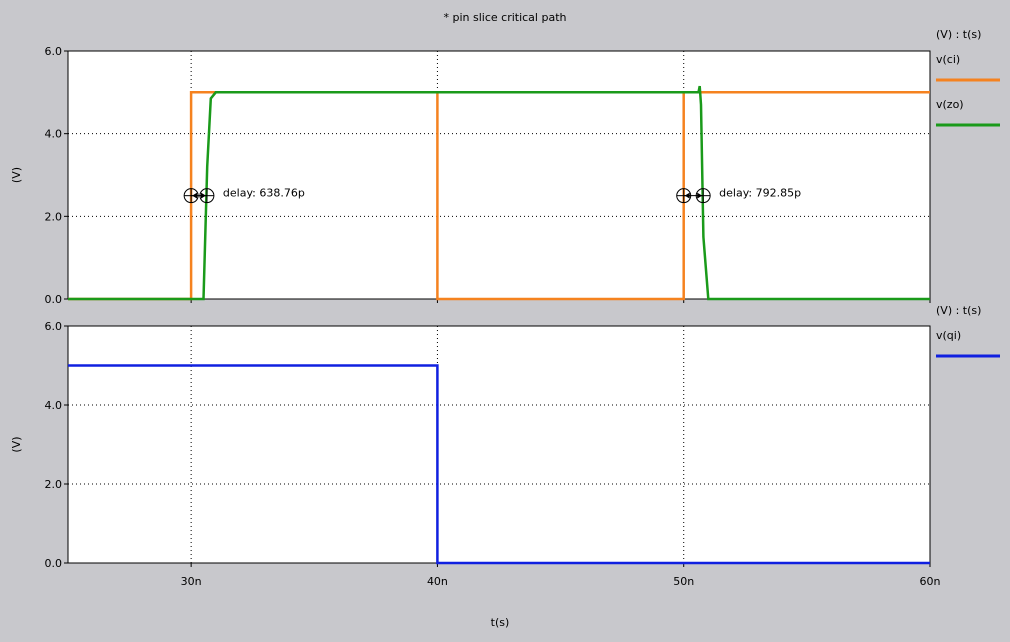 This screenshot has height=642, width=1010. What do you see at coordinates (437, 581) in the screenshot?
I see `x-tick-label: 40n` at bounding box center [437, 581].